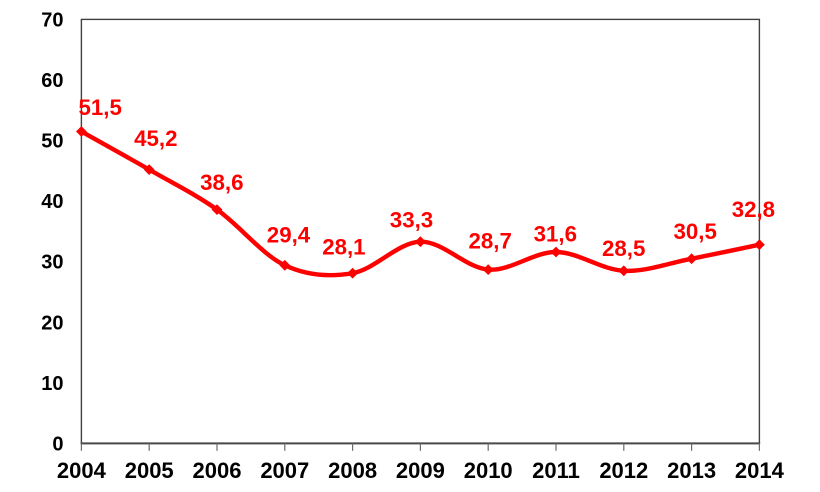 Image resolution: width=820 pixels, height=492 pixels. I want to click on svg-text: 10, so click(52, 384).